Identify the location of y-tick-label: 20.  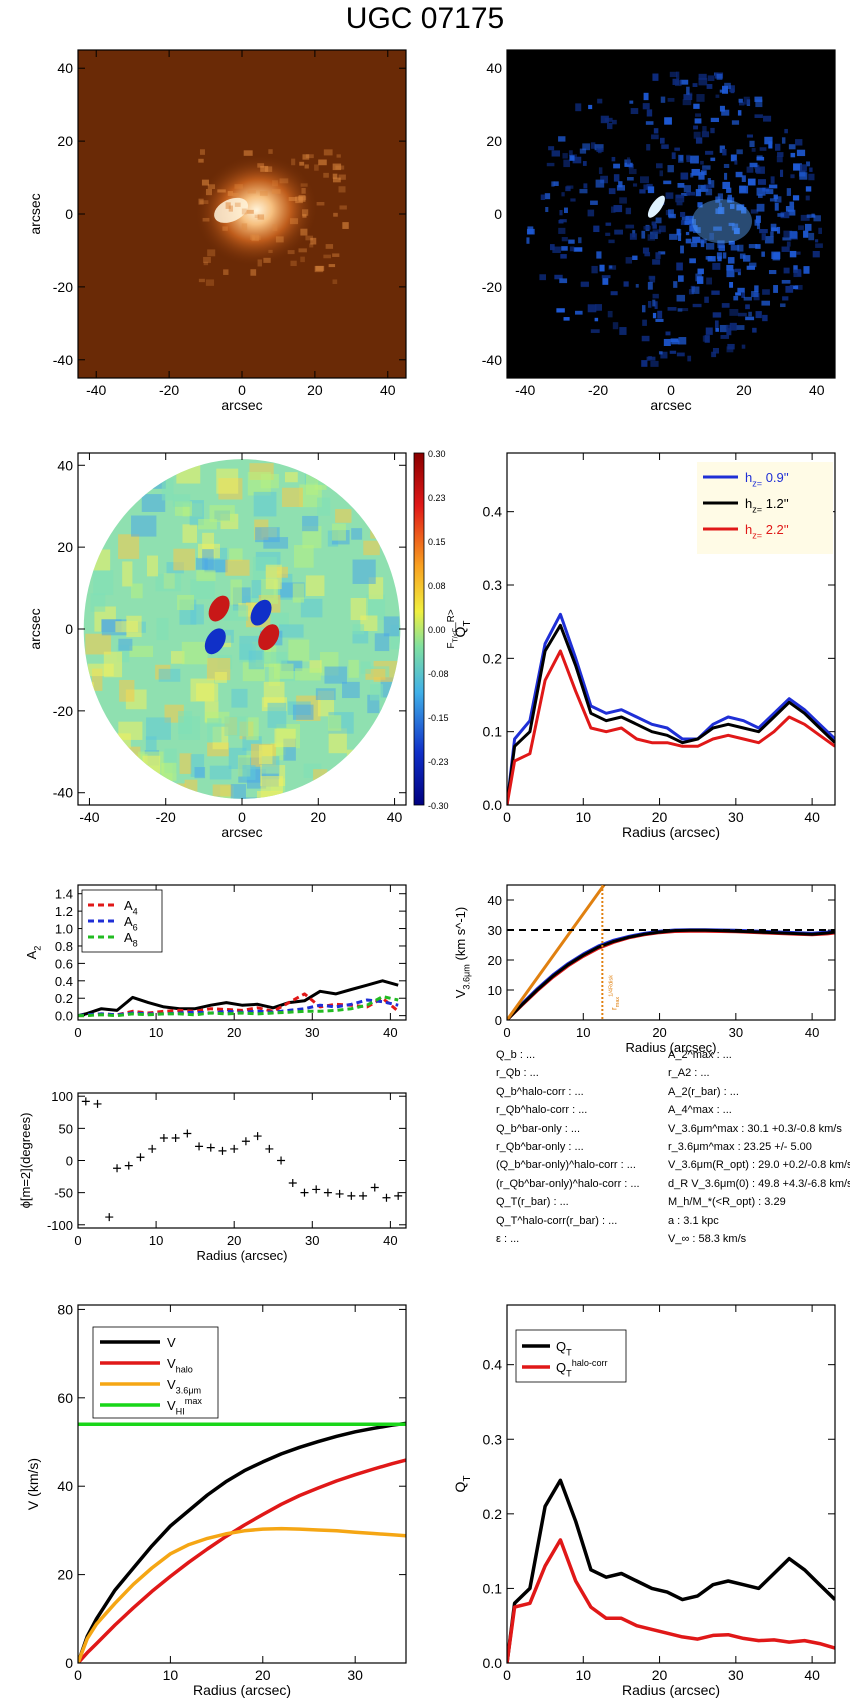
(65, 141).